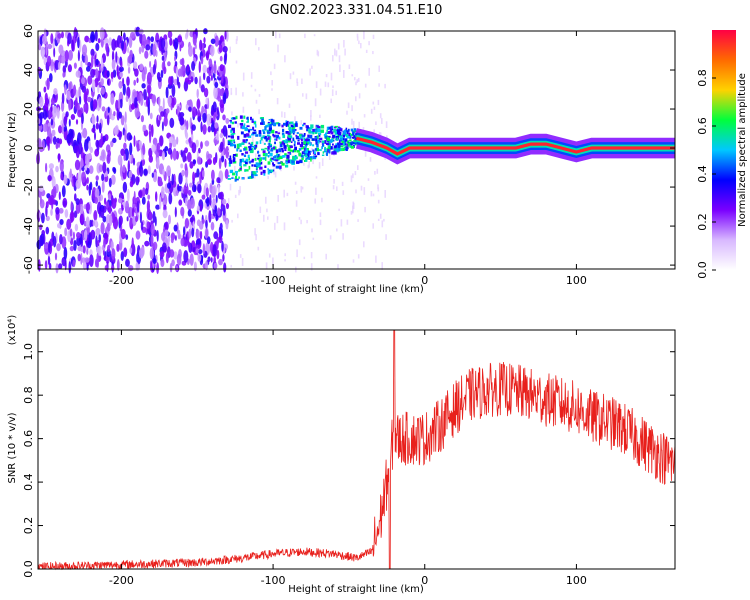  What do you see at coordinates (424, 280) in the screenshot?
I see `x-tick-label: 0` at bounding box center [424, 280].